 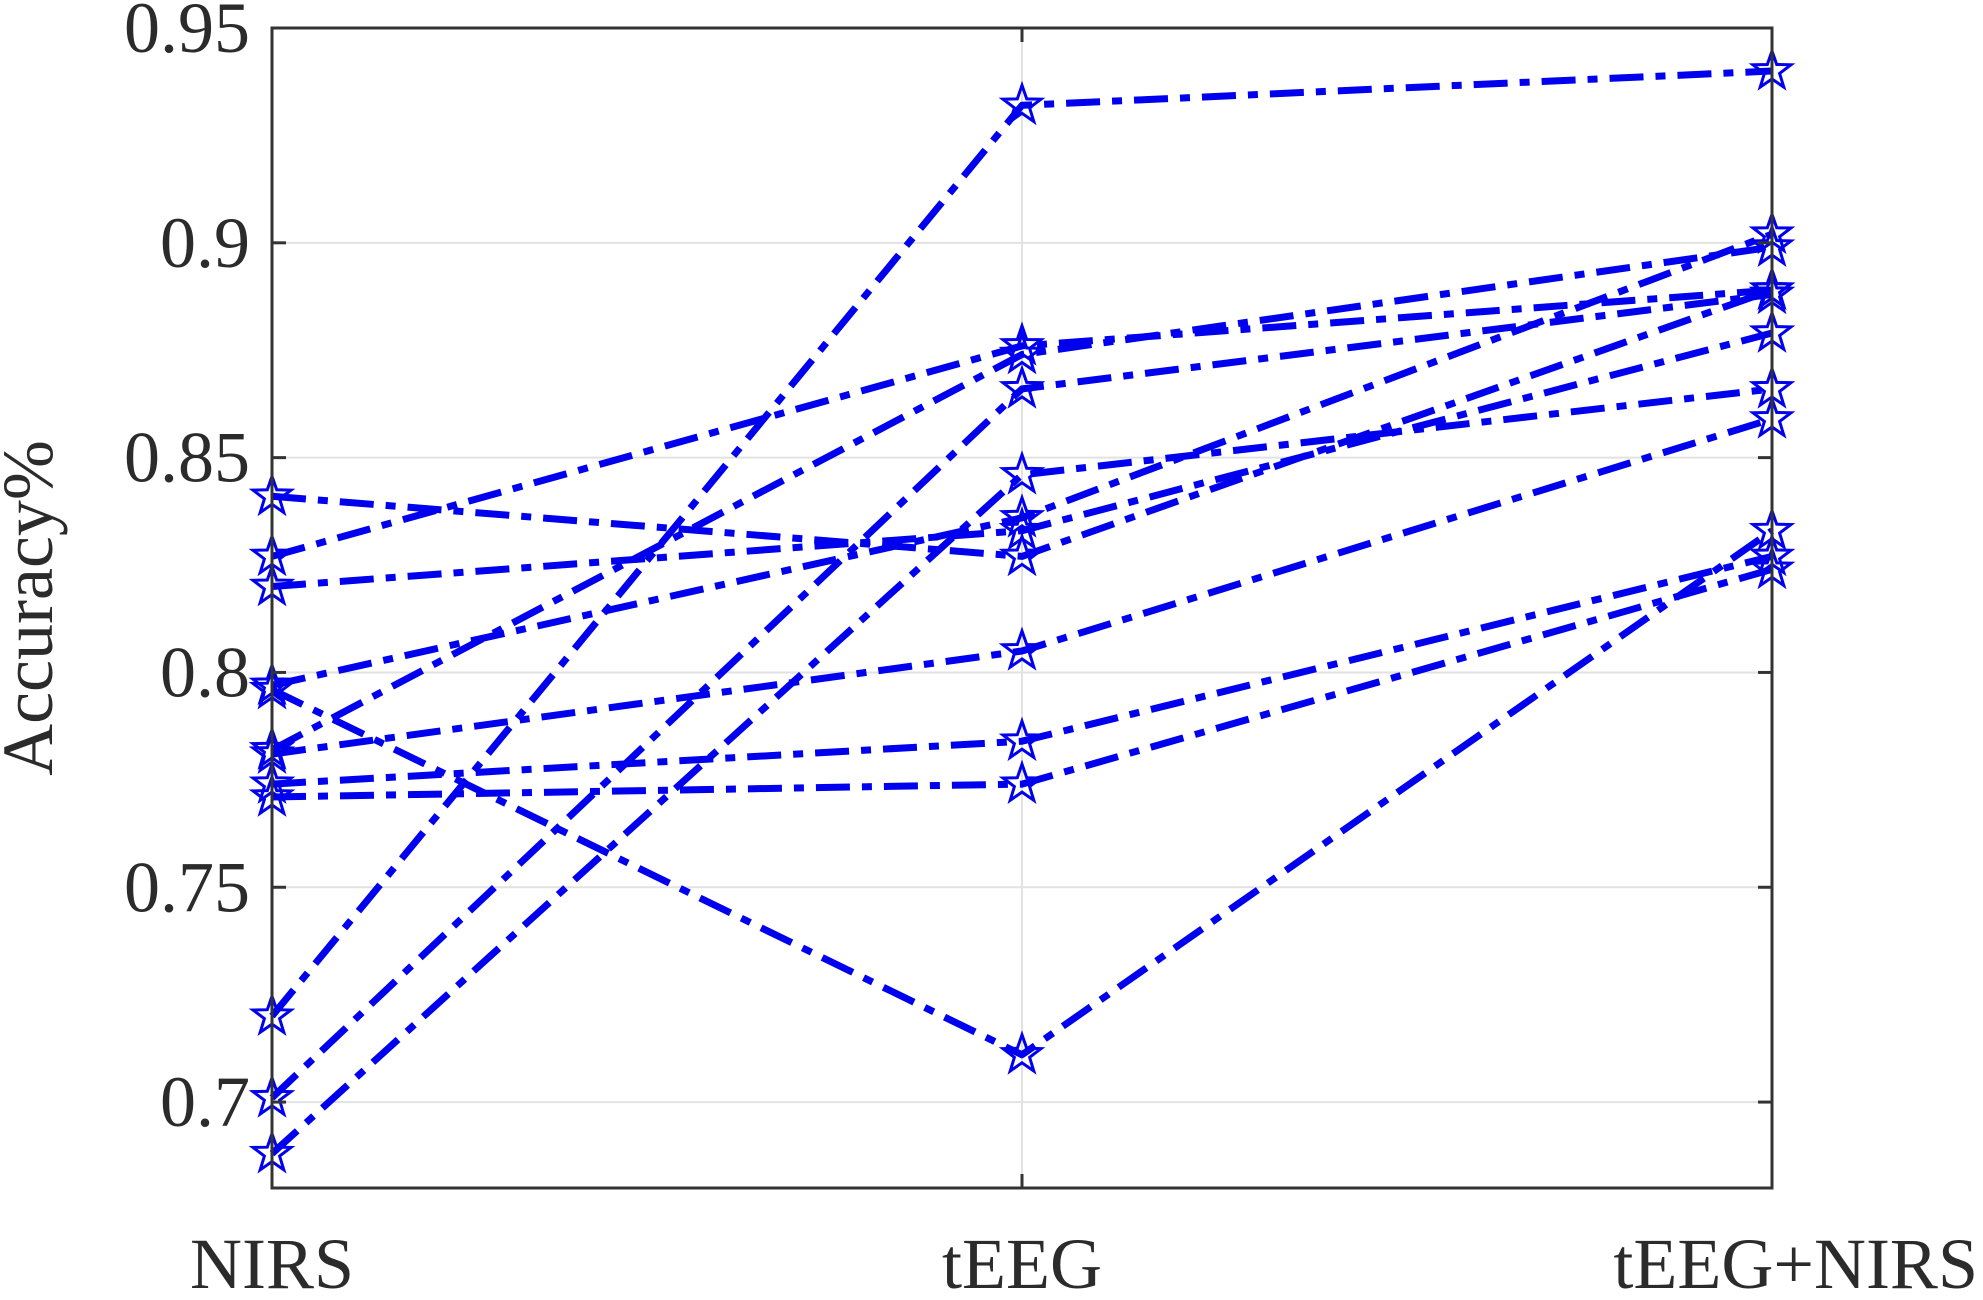 I want to click on x-tick-label: tEEG+NIRS, so click(x=1795, y=1262).